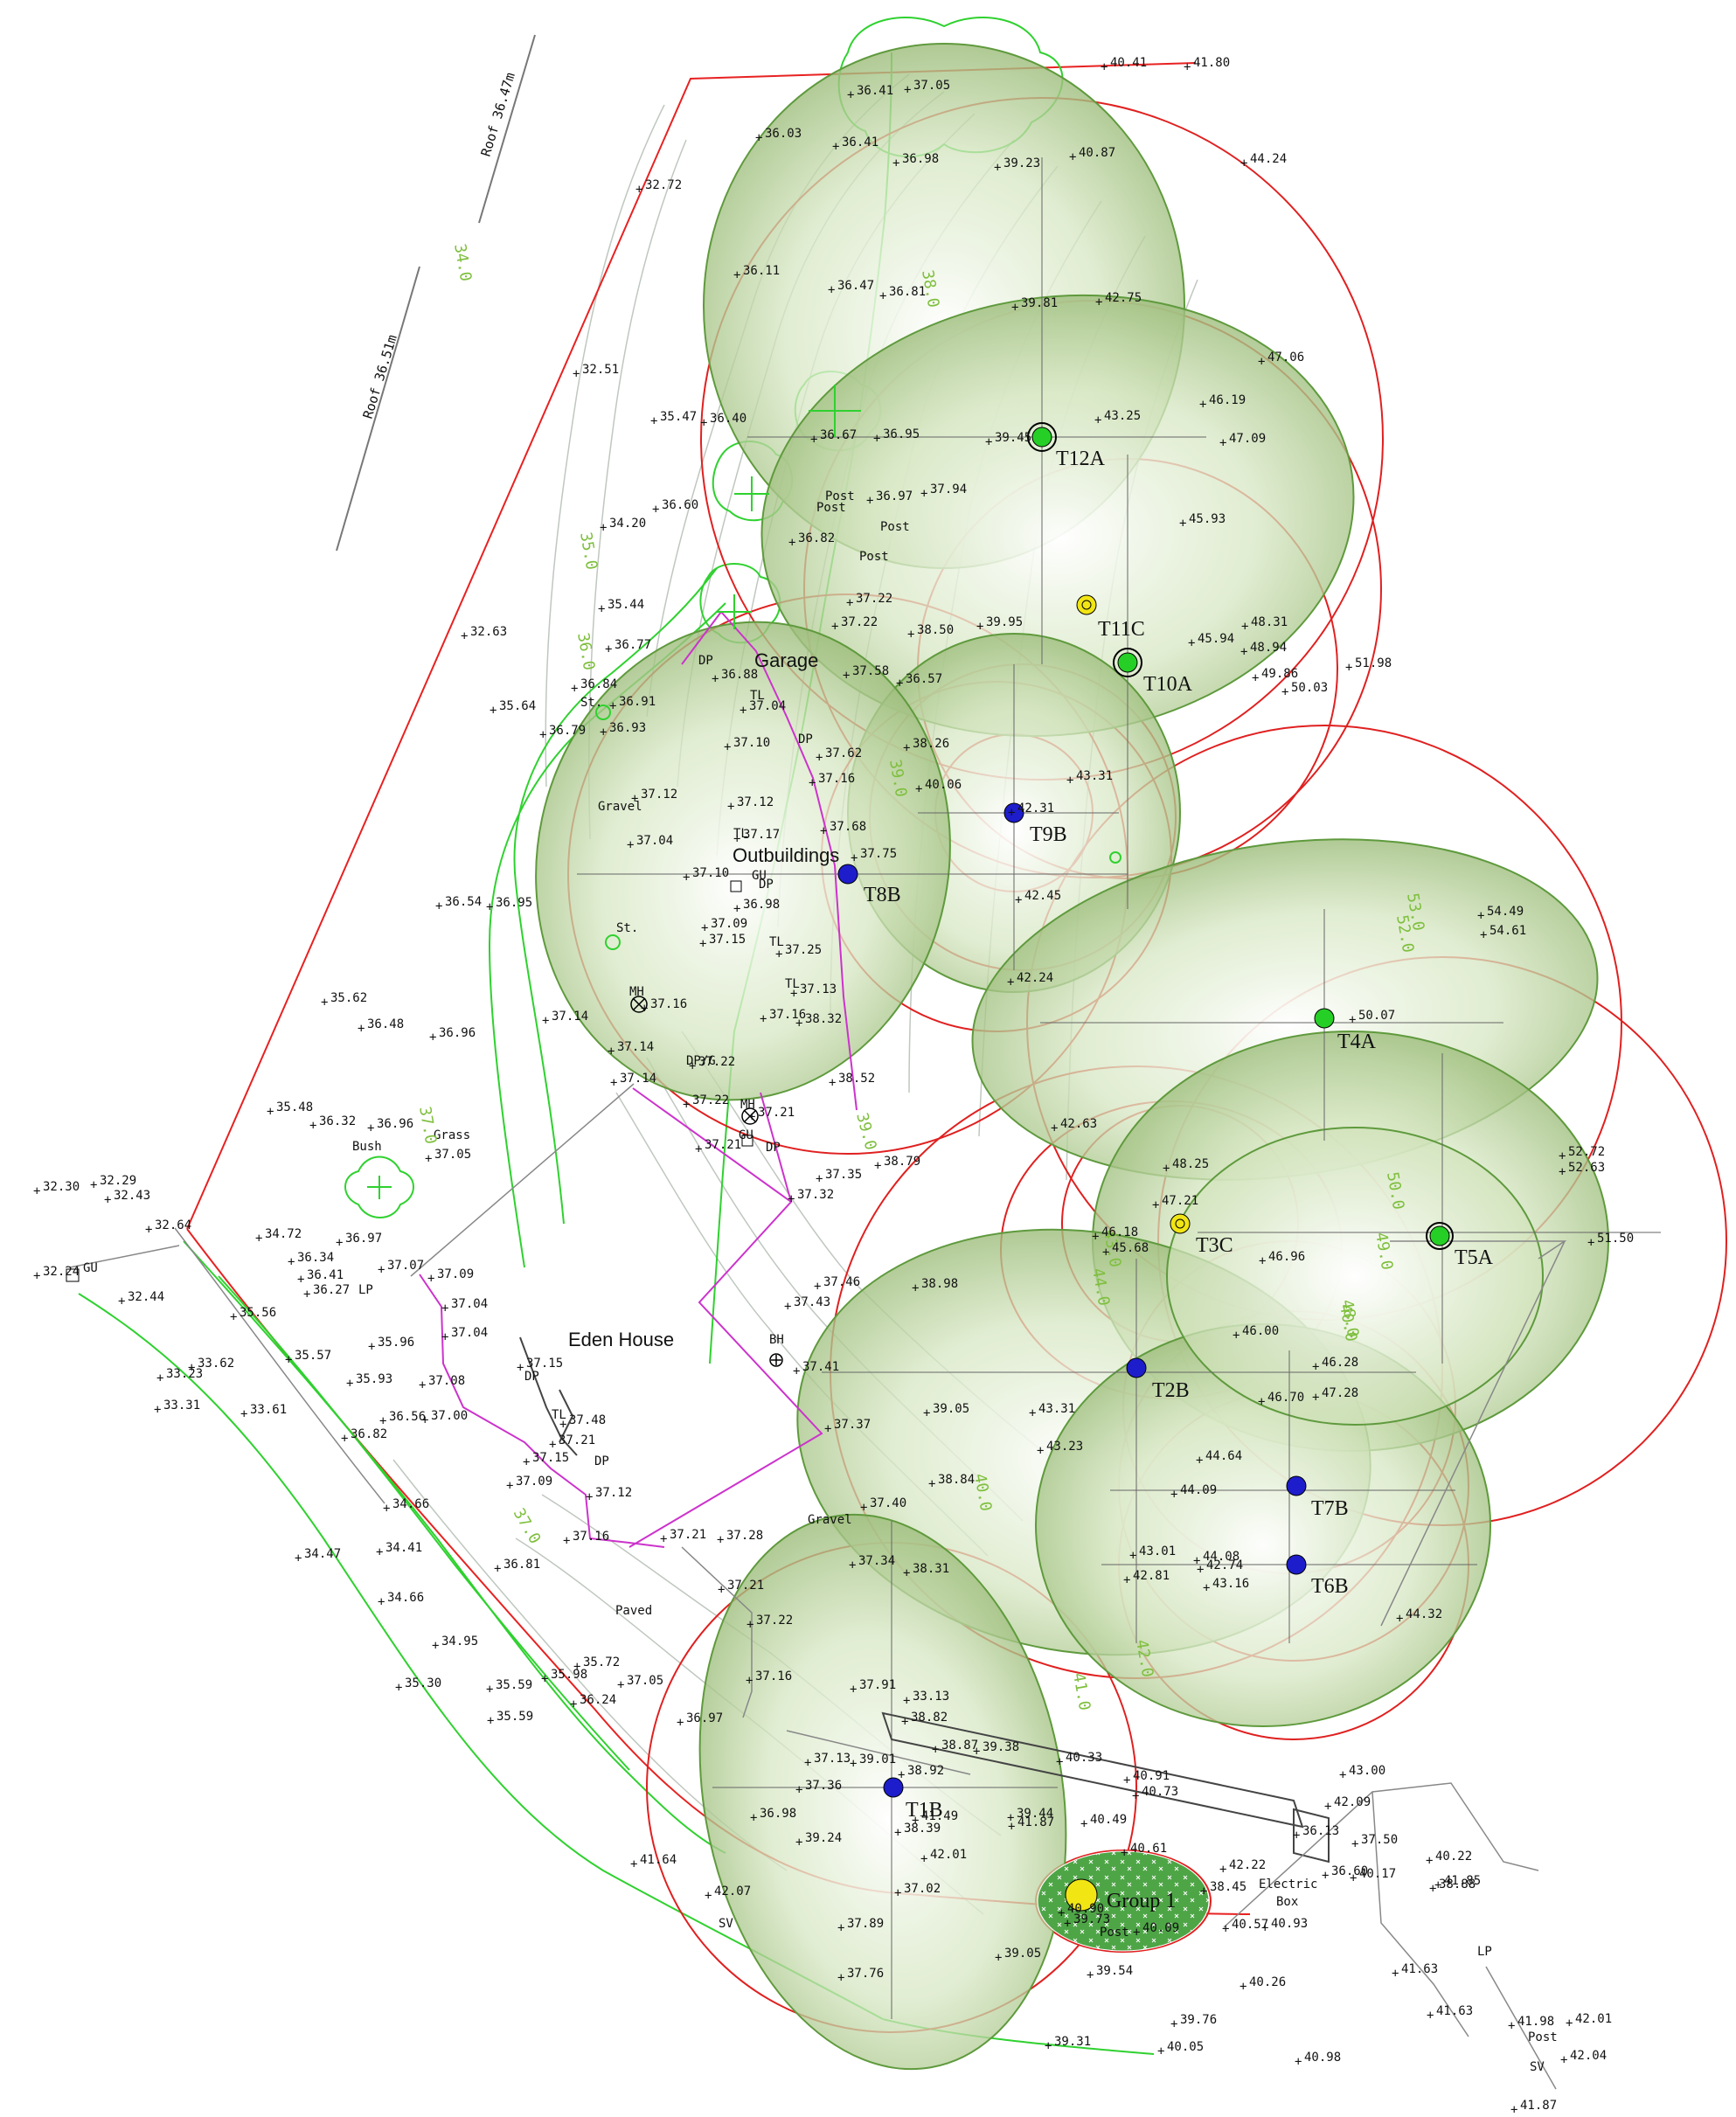 This screenshot has width=1736, height=2117. I want to click on spot-level-point: +42.04, so click(1583, 2058).